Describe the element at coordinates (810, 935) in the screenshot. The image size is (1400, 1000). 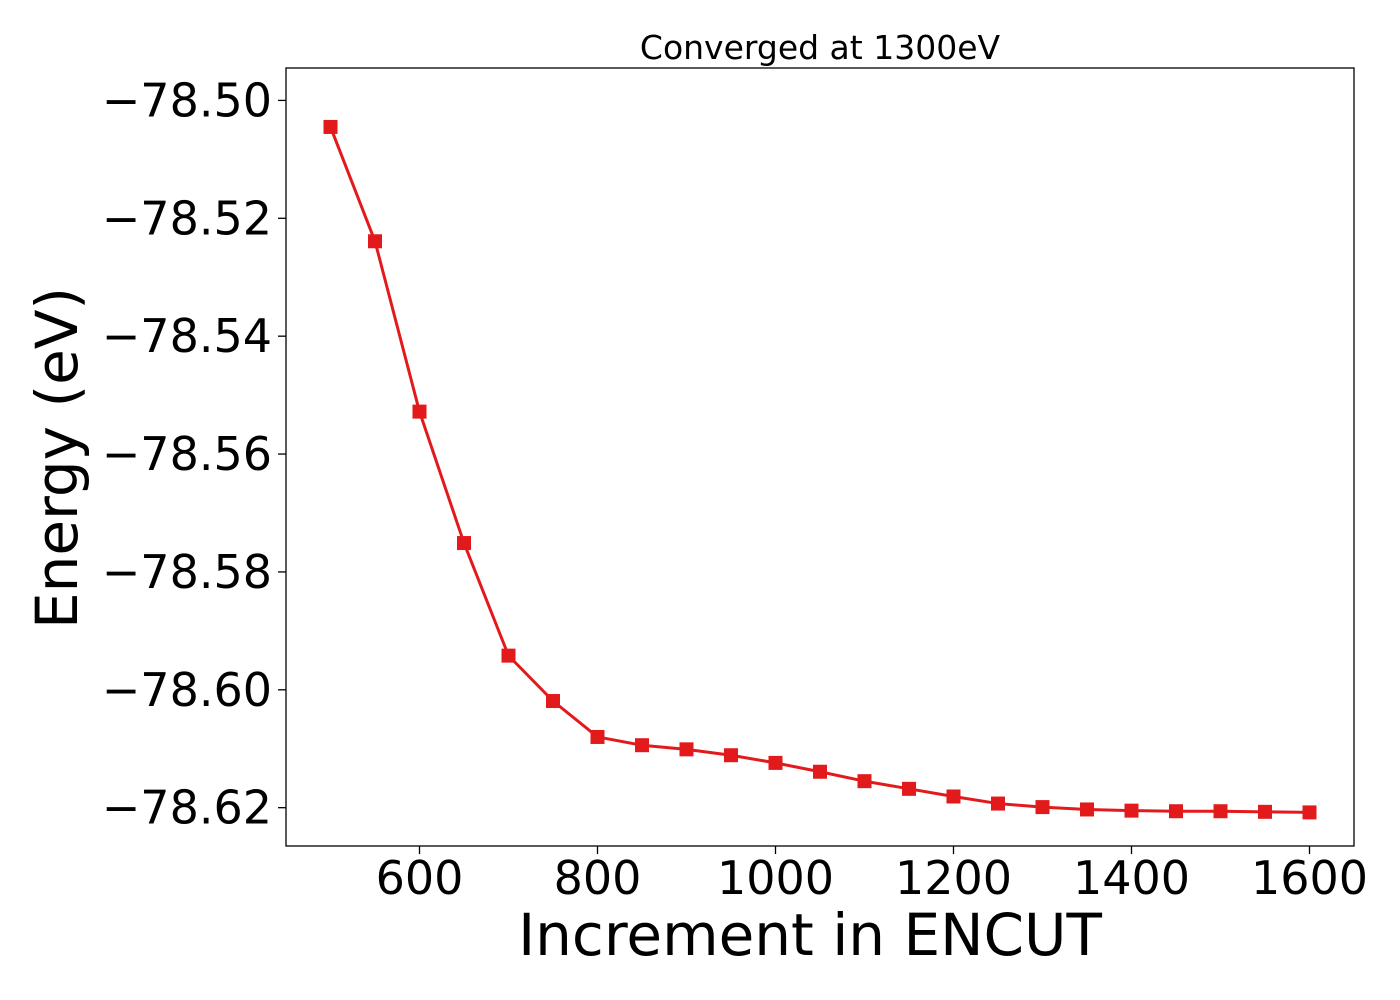
I see `x-axis-title: Increment in ENCUT` at that location.